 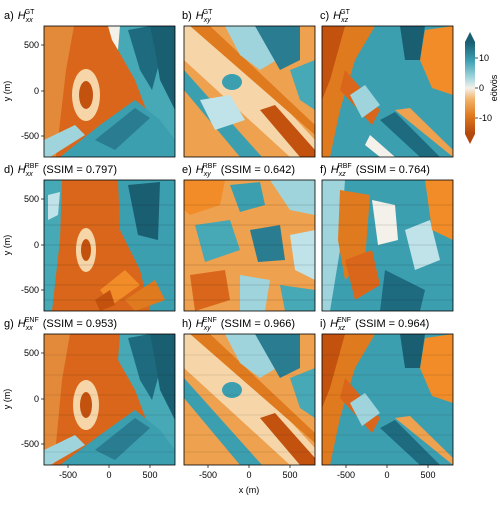 I want to click on colorbar-top-arrow, so click(x=470, y=37).